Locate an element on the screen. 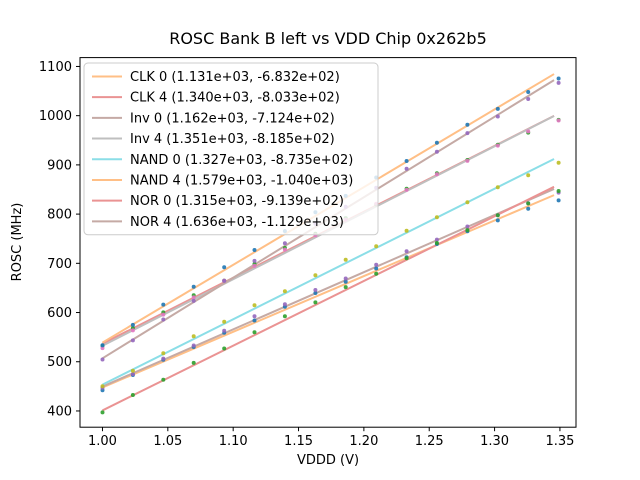  legend-item-nor-4: NOR 4 (1.636e+03, -1.129e+03) is located at coordinates (237, 222).